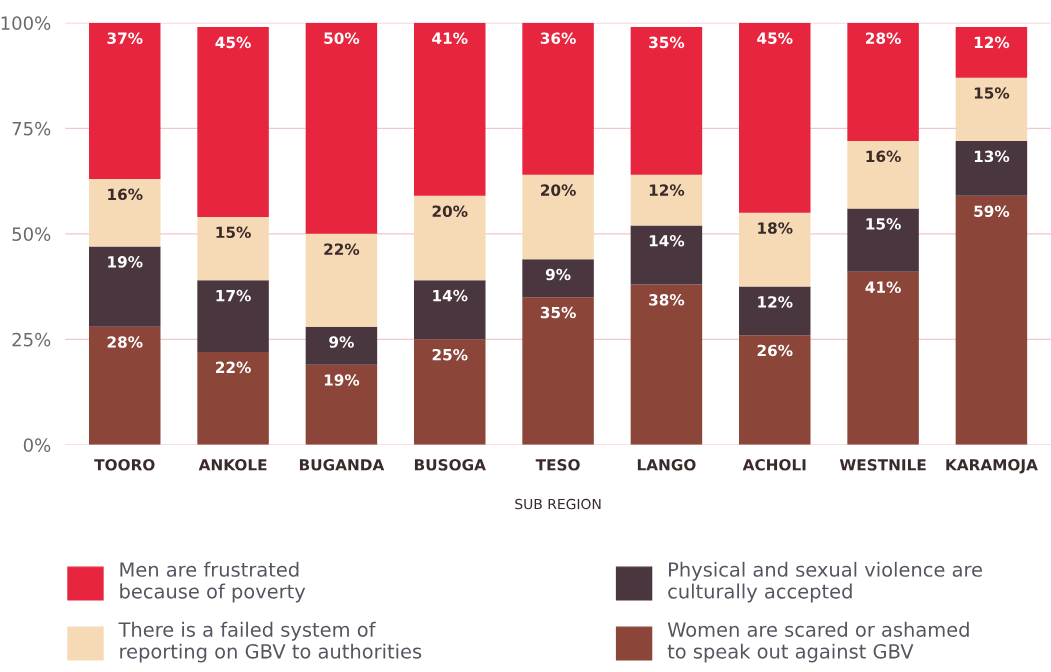  I want to click on x-tick-label: ACHOLI, so click(774, 465).